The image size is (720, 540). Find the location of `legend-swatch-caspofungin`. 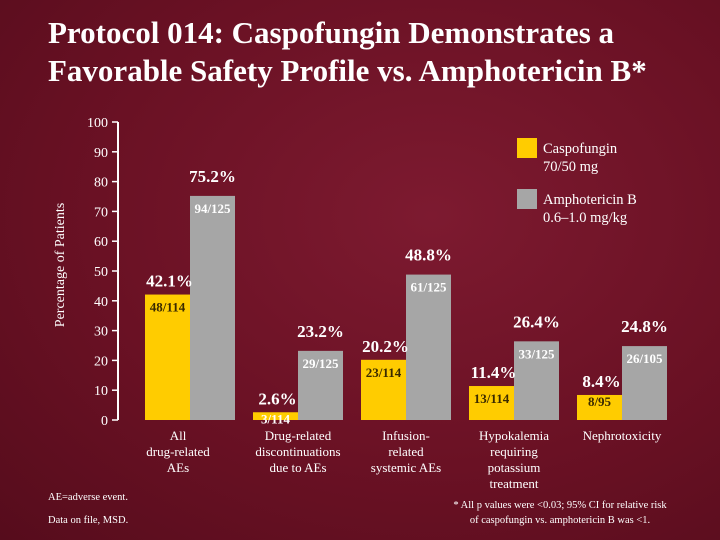

legend-swatch-caspofungin is located at coordinates (527, 148).